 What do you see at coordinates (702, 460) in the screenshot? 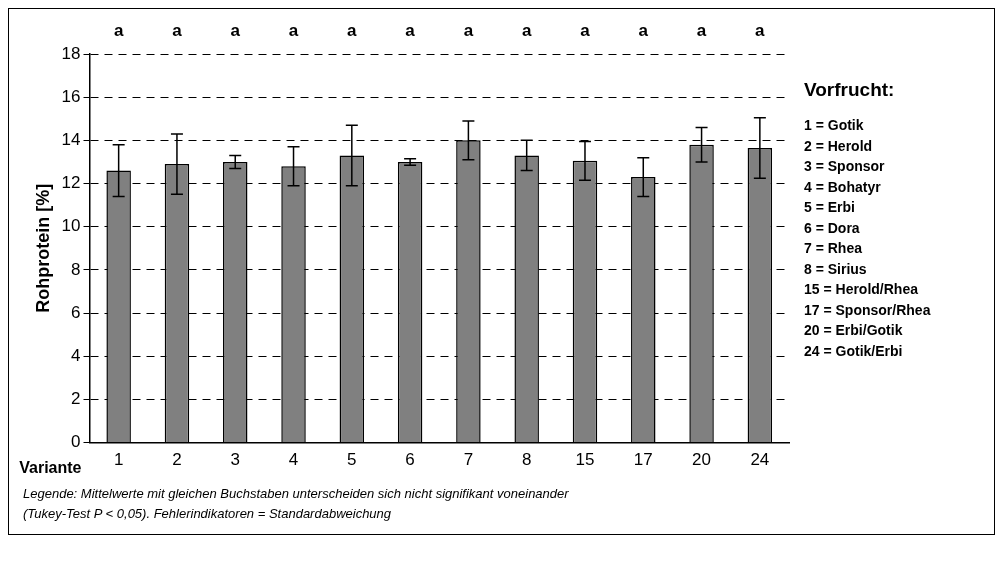
I see `x-tick-label: 20` at bounding box center [702, 460].